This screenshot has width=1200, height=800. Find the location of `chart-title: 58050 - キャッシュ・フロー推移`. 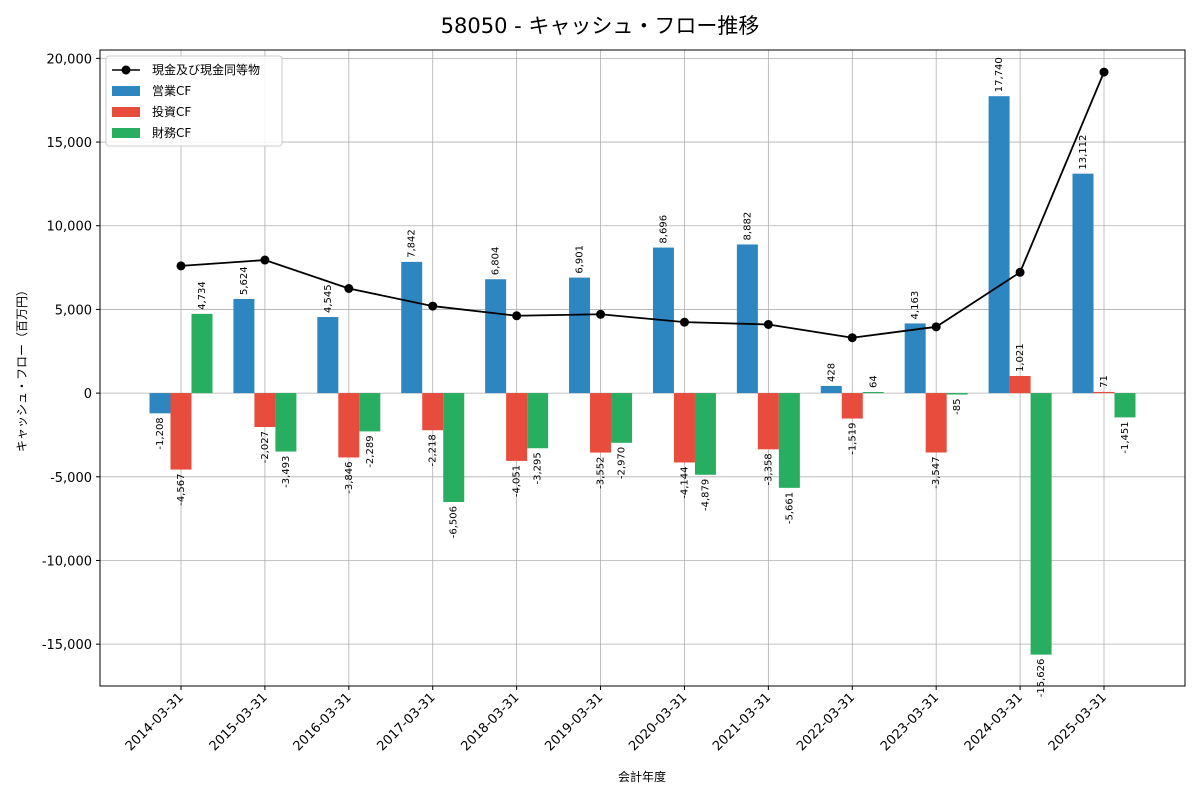

chart-title: 58050 - キャッシュ・フロー推移 is located at coordinates (600, 26).